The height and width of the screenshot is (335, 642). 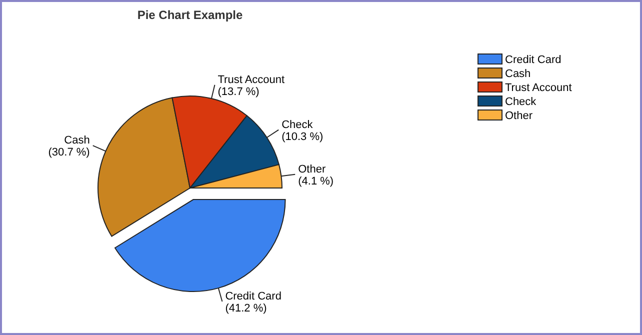 I want to click on slice-label: Credit Card, so click(x=253, y=296).